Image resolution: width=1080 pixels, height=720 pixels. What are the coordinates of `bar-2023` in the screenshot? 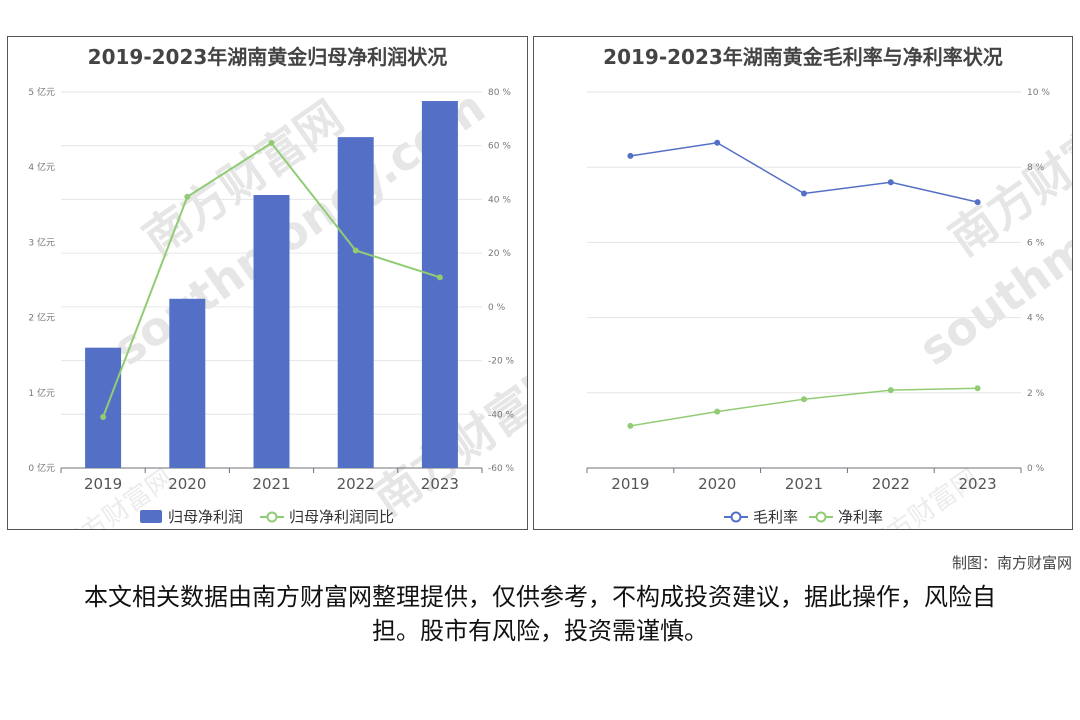 It's located at (439, 285).